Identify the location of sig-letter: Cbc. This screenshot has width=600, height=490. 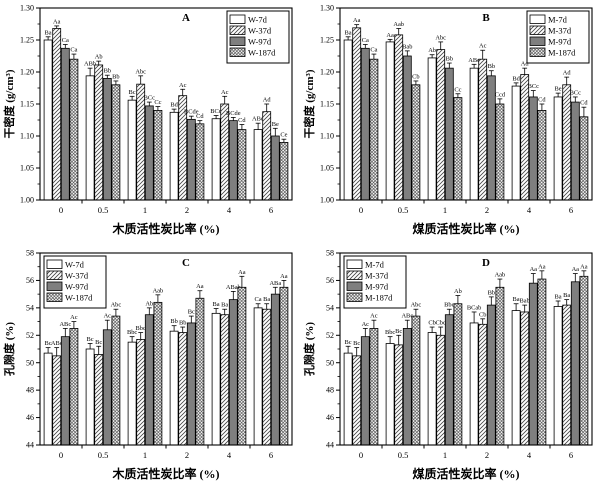
(441, 323).